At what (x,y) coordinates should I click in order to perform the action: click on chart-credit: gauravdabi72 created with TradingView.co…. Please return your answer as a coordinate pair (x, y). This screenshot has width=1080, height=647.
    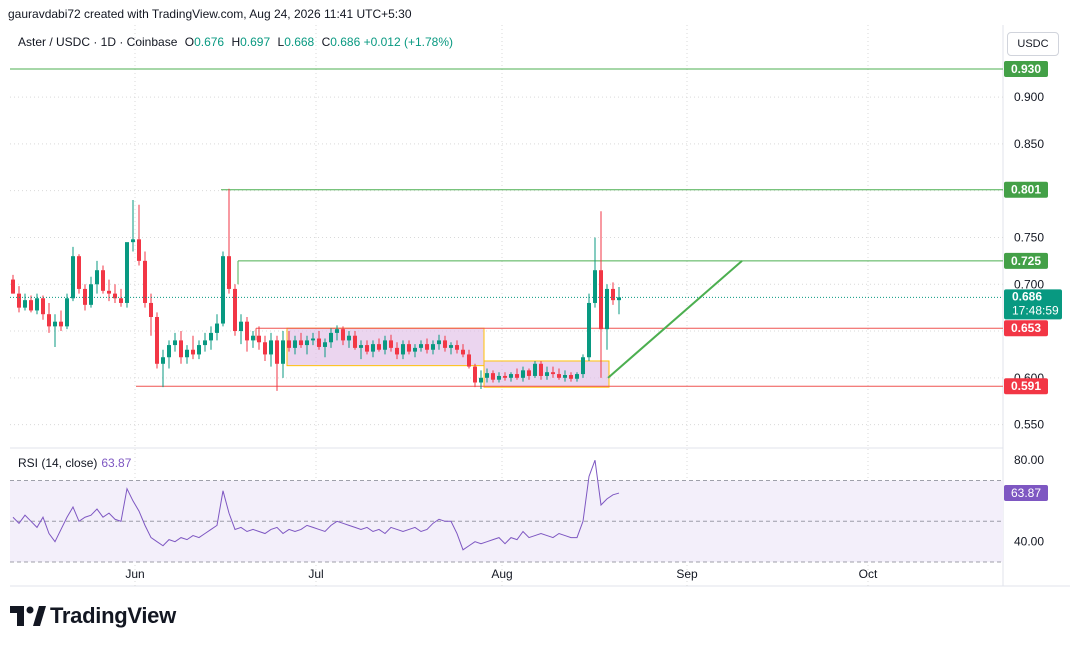
    Looking at the image, I should click on (210, 14).